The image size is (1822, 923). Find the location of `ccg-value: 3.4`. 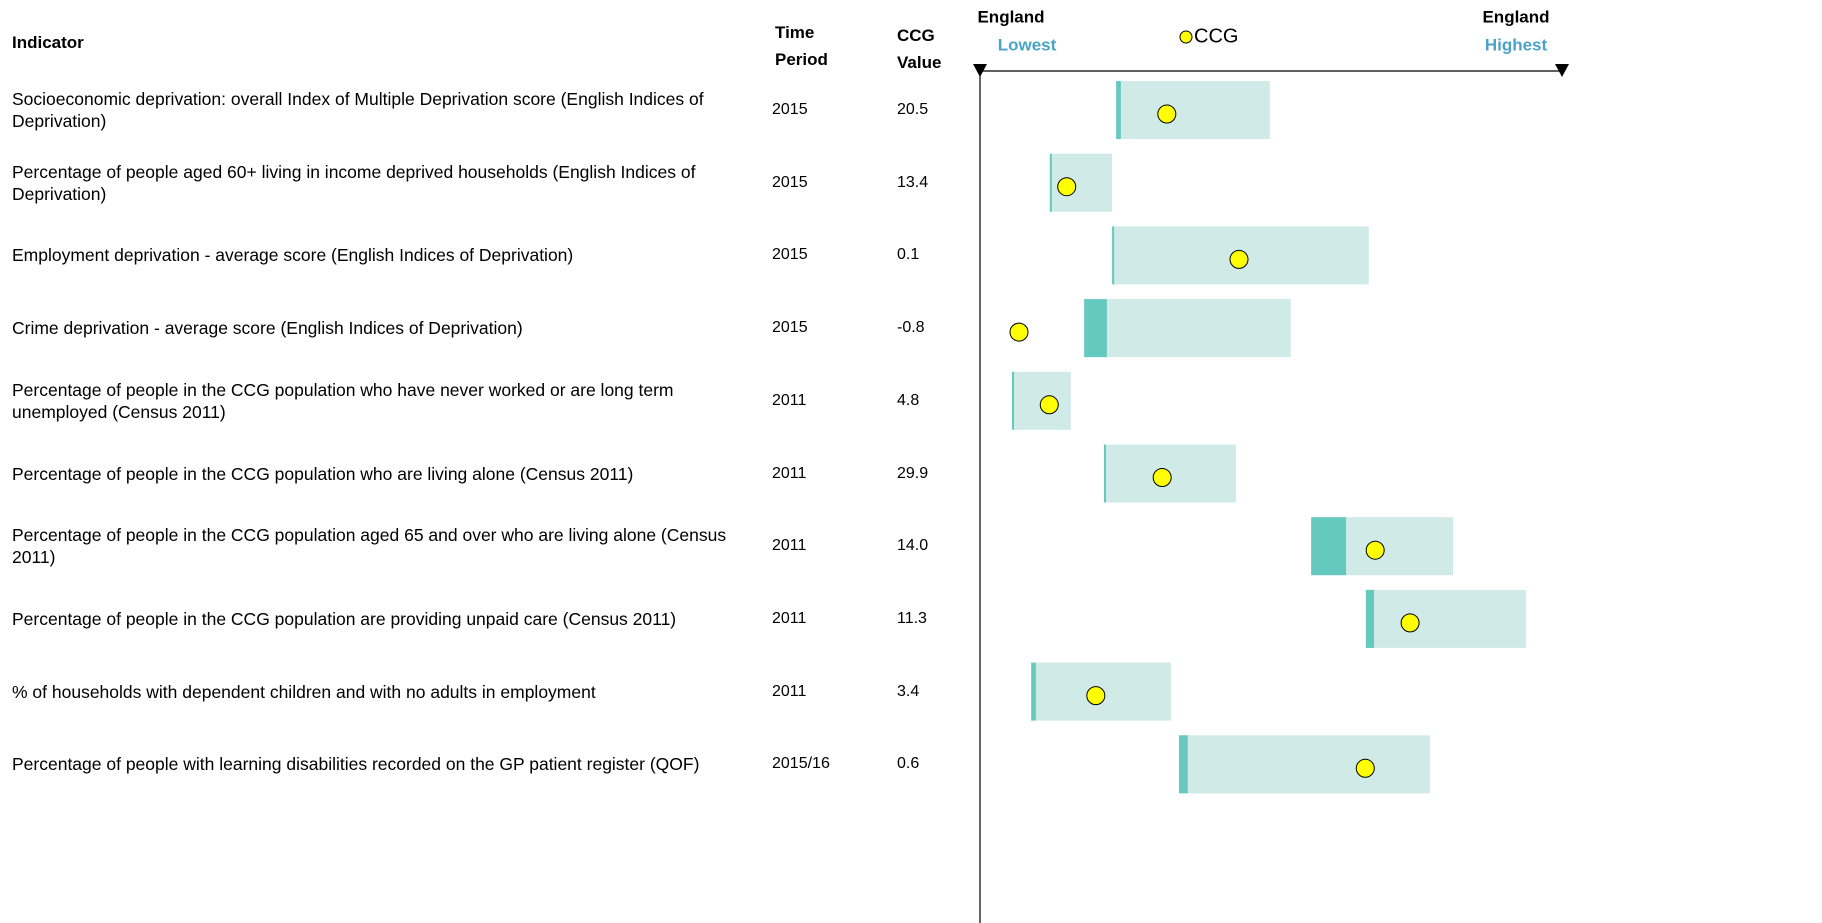

ccg-value: 3.4 is located at coordinates (908, 691).